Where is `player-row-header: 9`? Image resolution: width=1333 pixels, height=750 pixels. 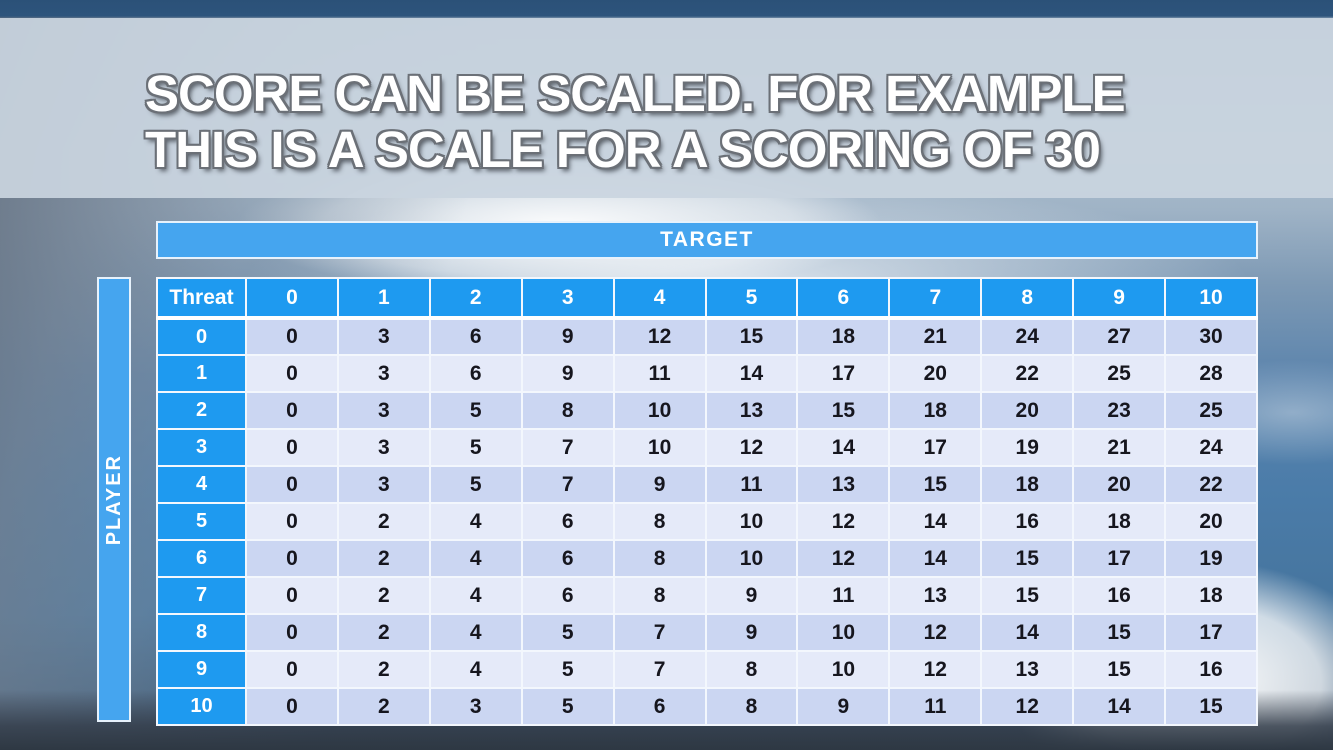
player-row-header: 9 is located at coordinates (201, 669).